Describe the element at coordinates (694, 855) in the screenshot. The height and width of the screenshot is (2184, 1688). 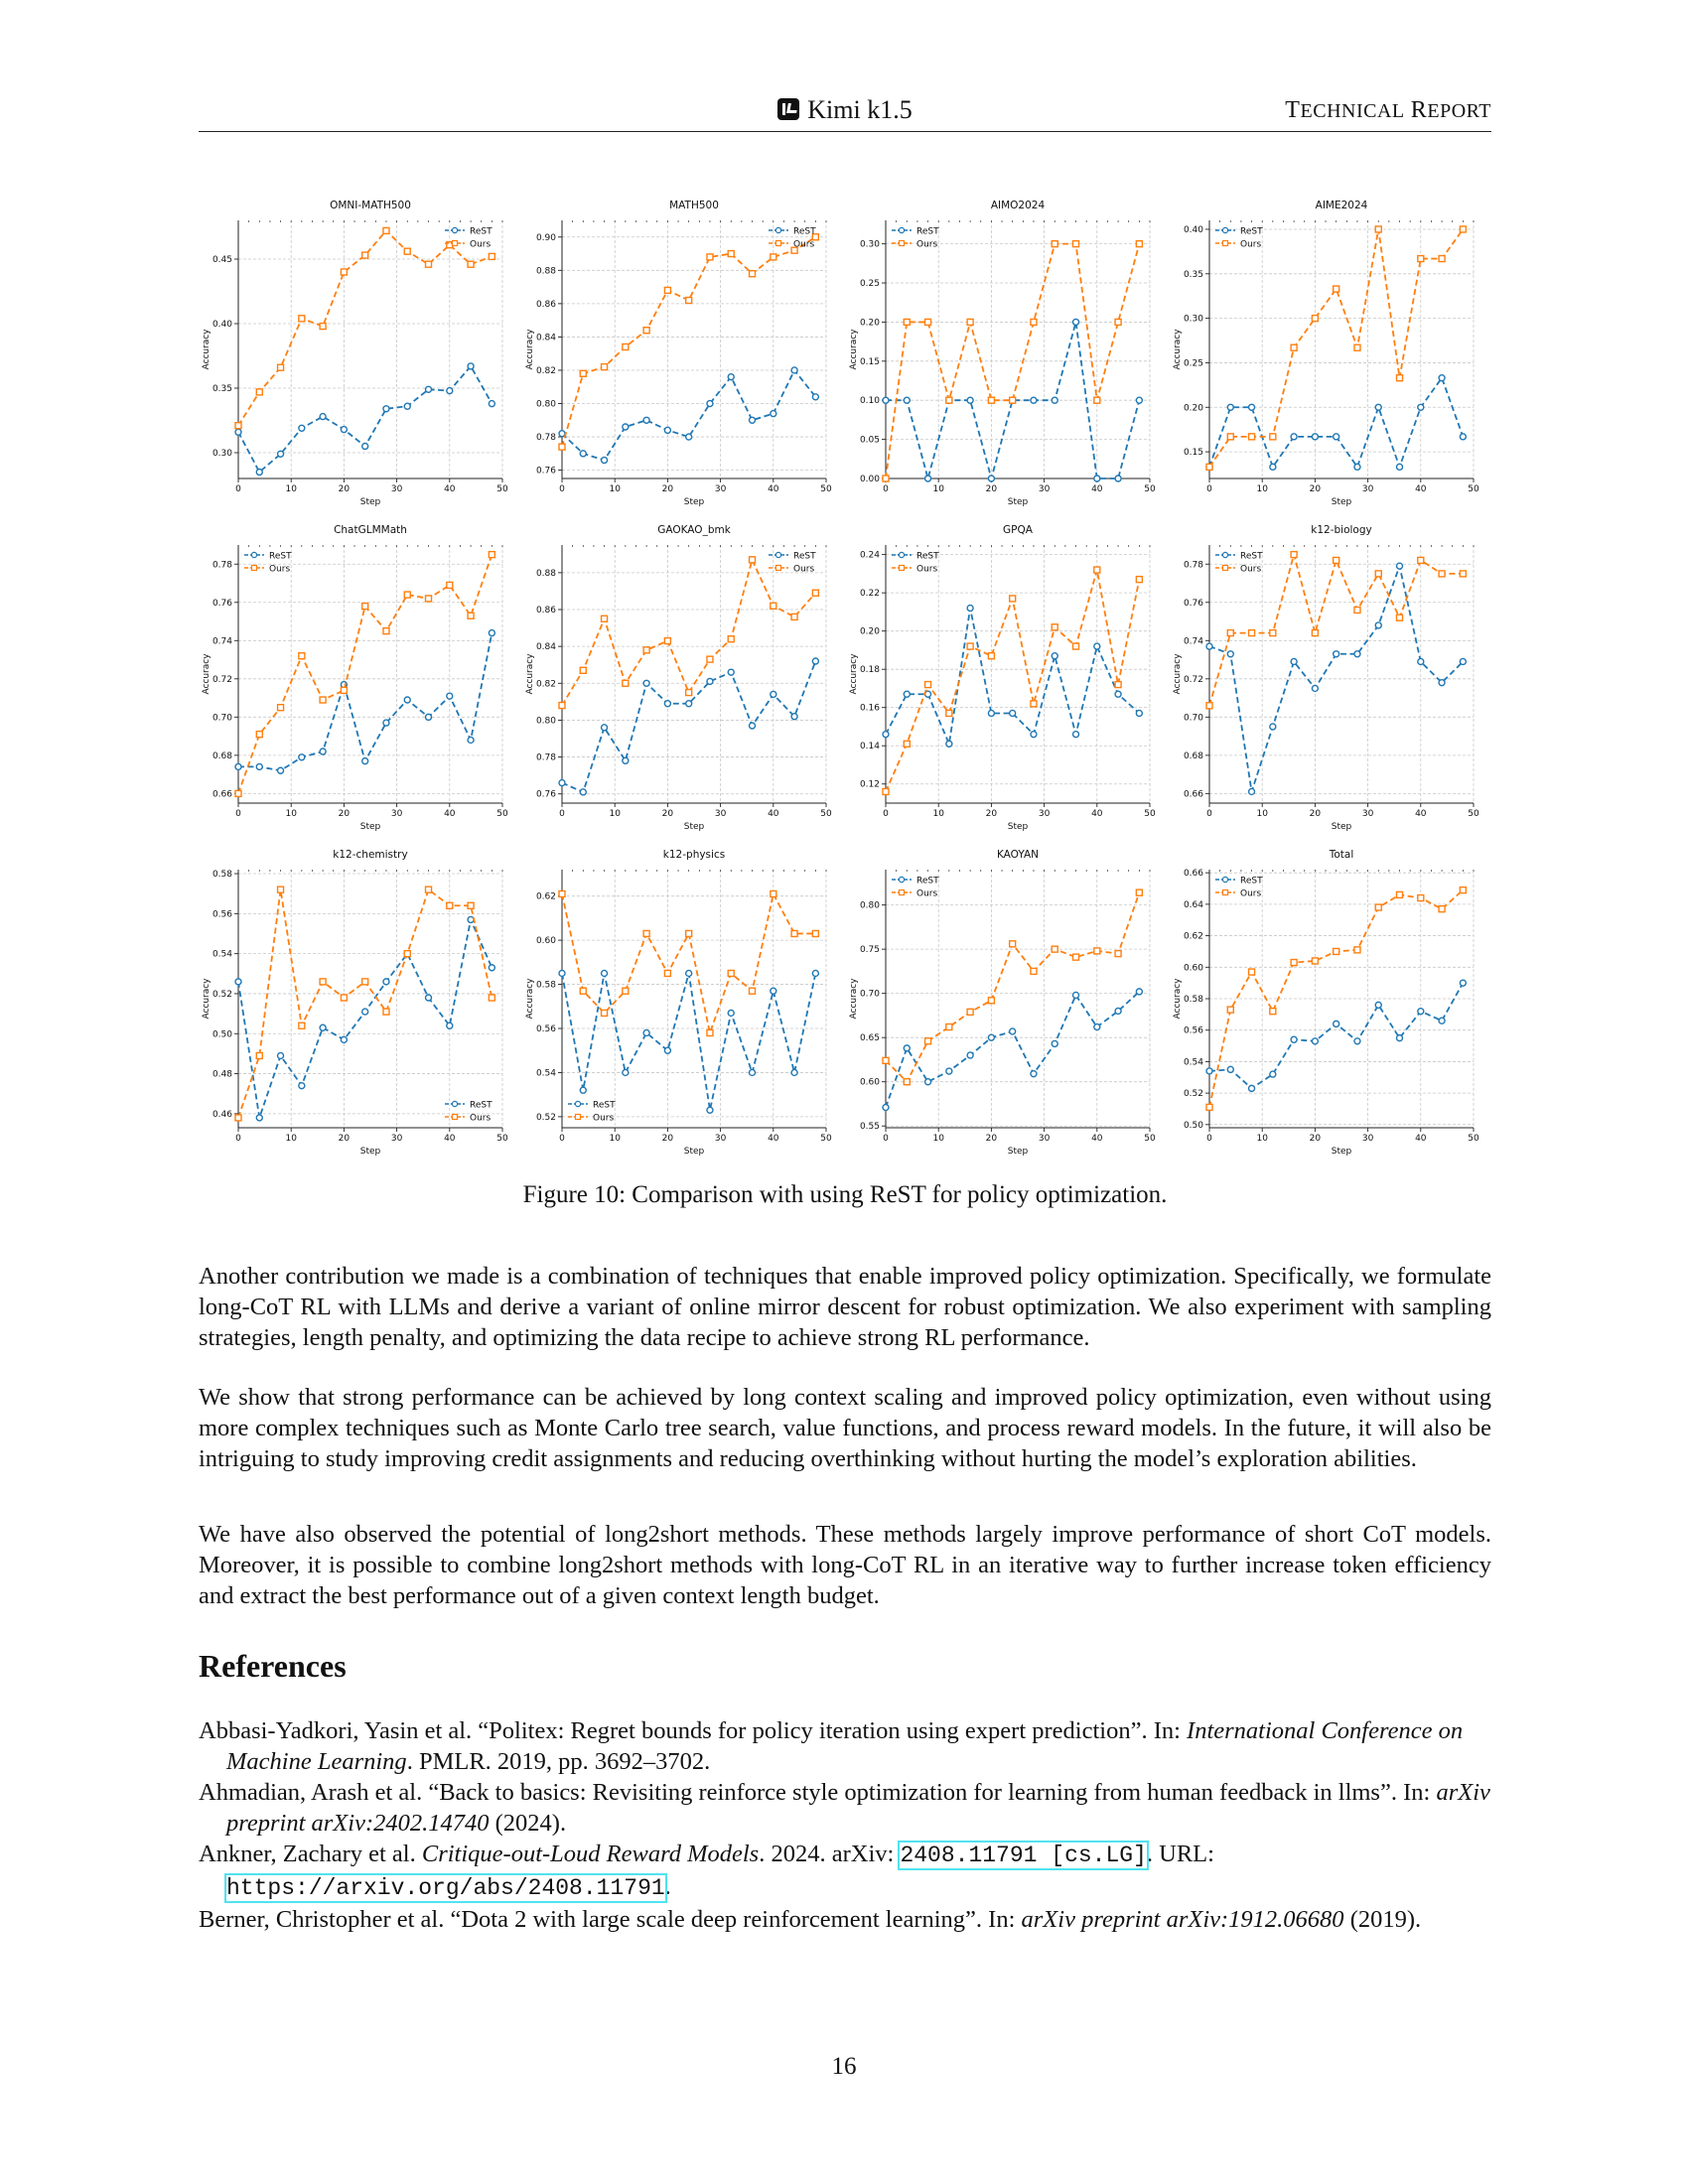
I see `chart-title: k12-physics` at that location.